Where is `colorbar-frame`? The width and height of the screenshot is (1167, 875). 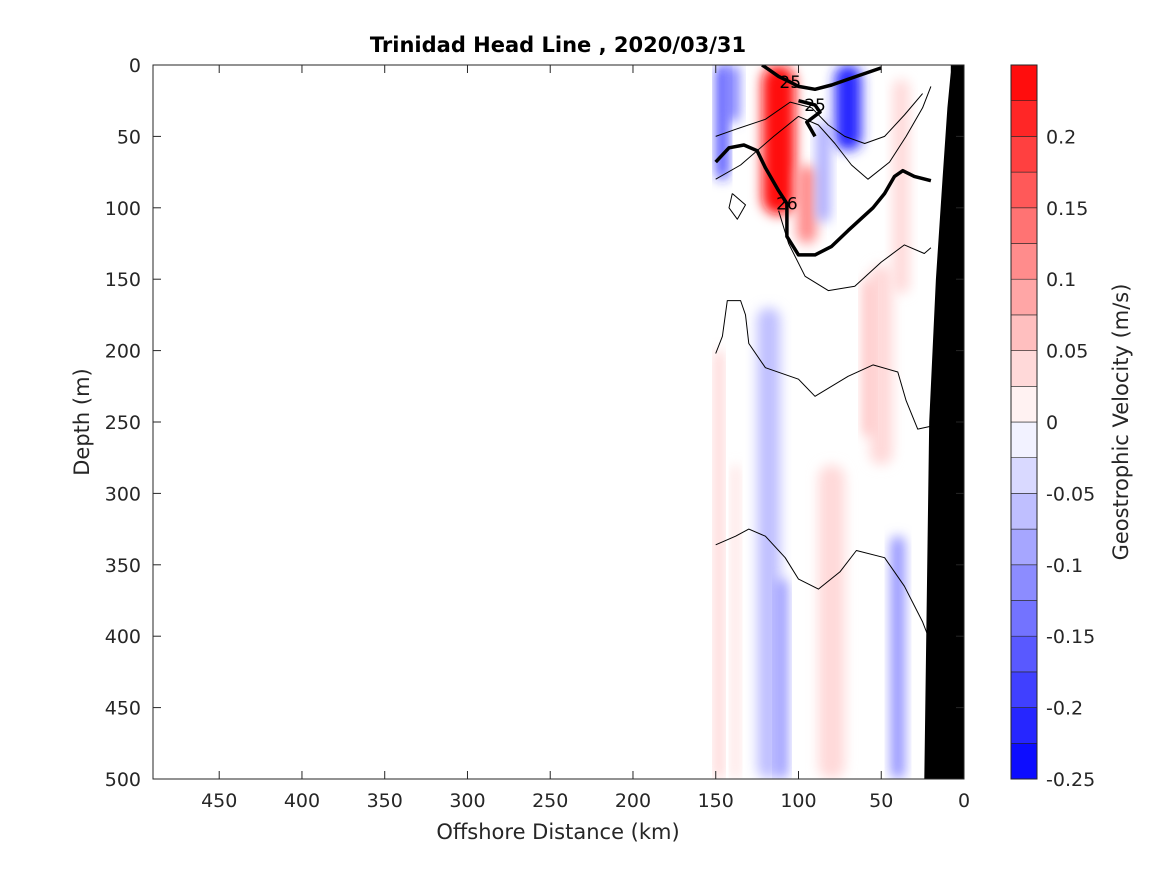 colorbar-frame is located at coordinates (1024, 422).